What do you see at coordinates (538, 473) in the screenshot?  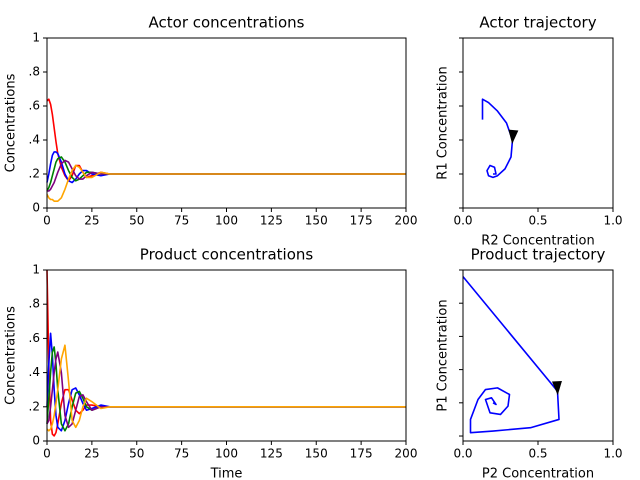 I see `x-axis-label: P2 Concentration` at bounding box center [538, 473].